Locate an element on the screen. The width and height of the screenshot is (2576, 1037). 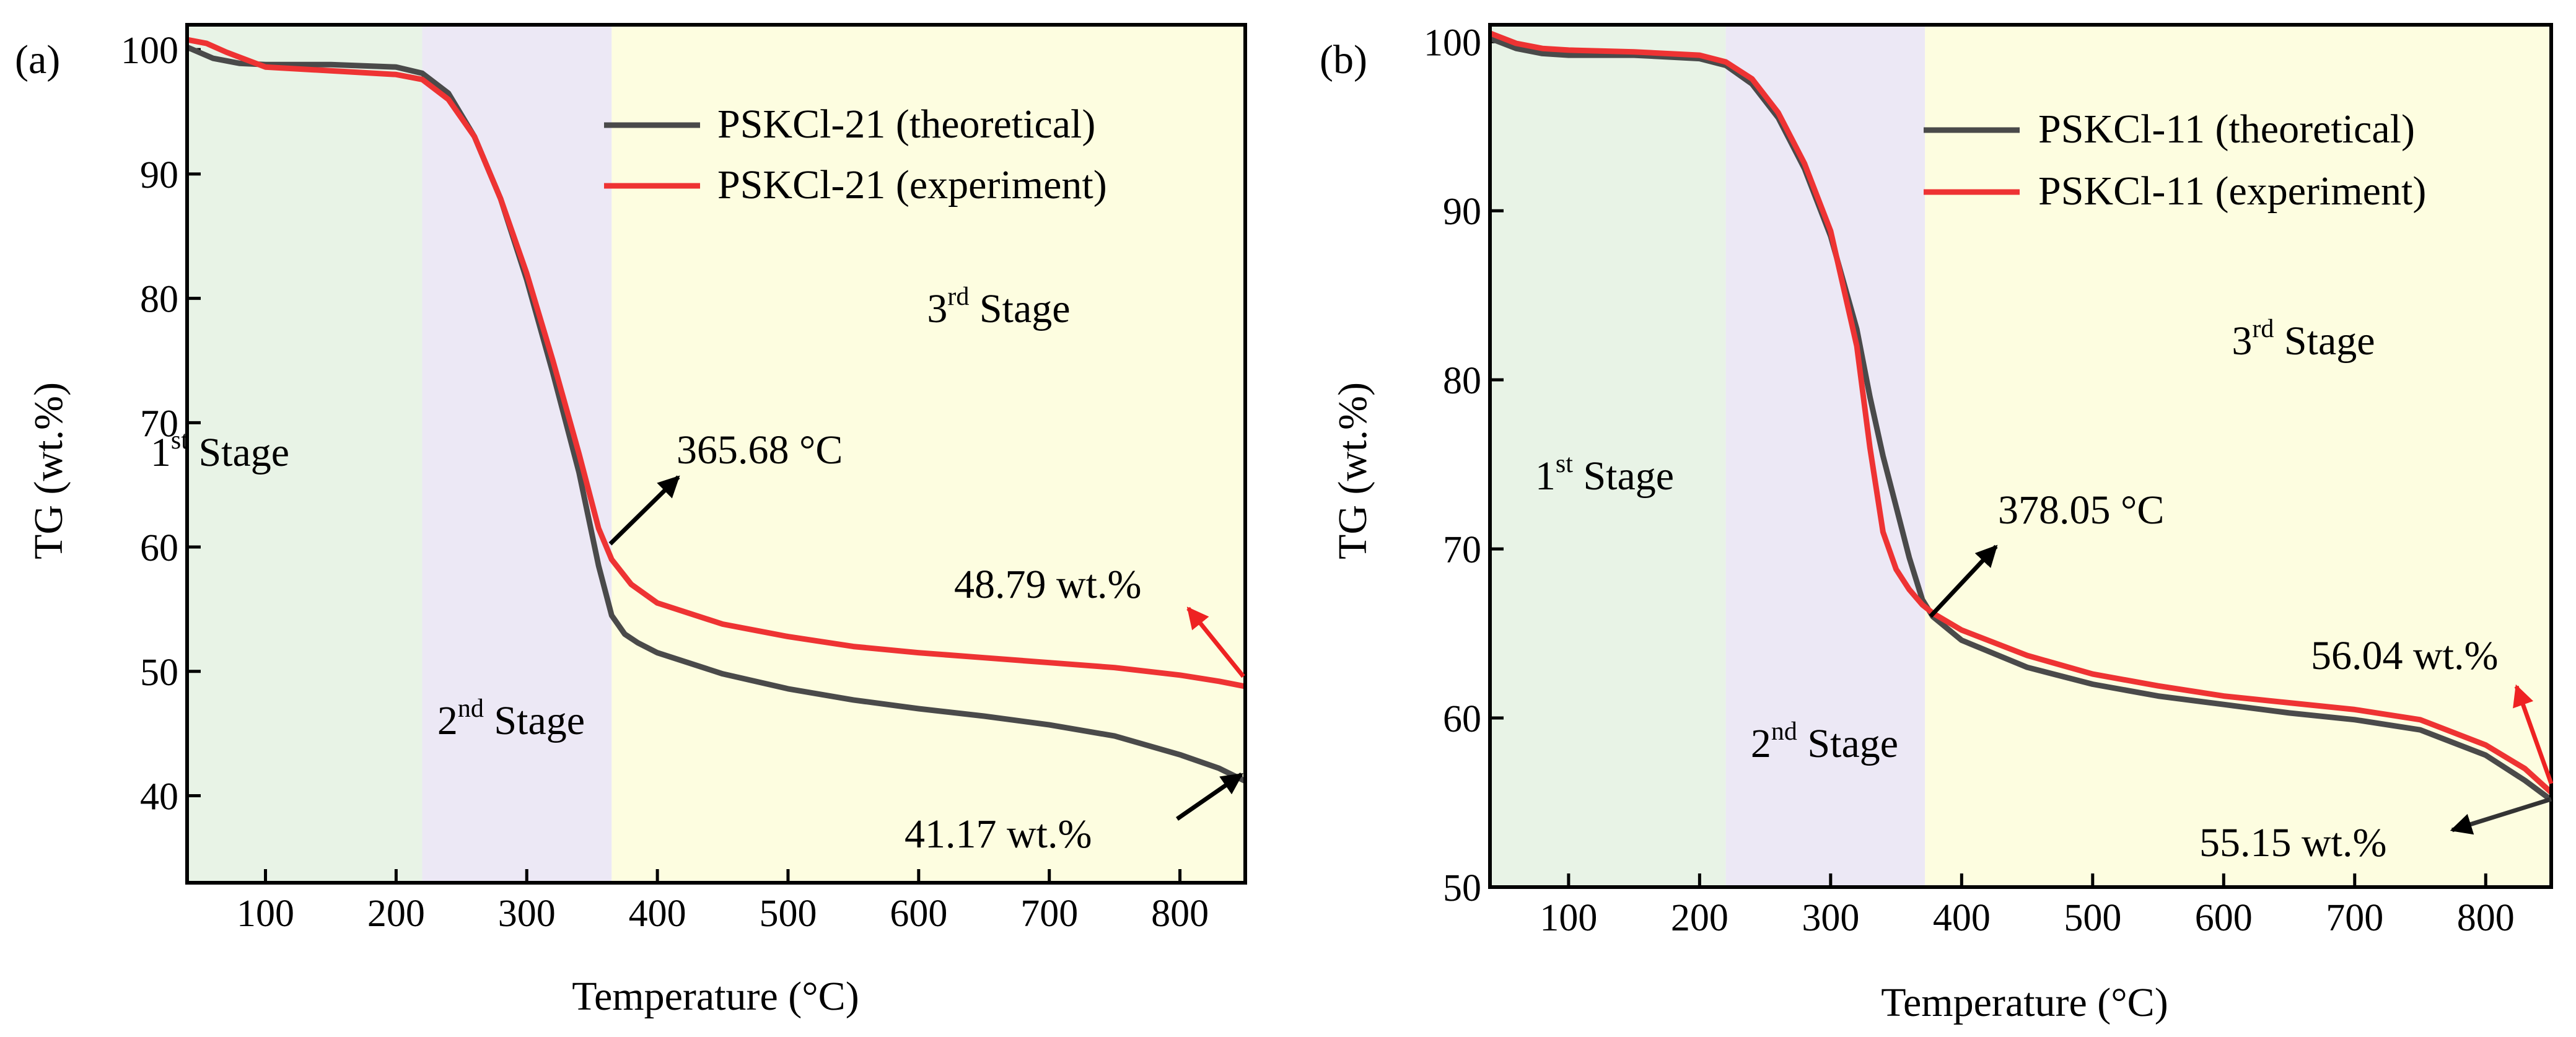
panel-label: (a) is located at coordinates (37, 60).